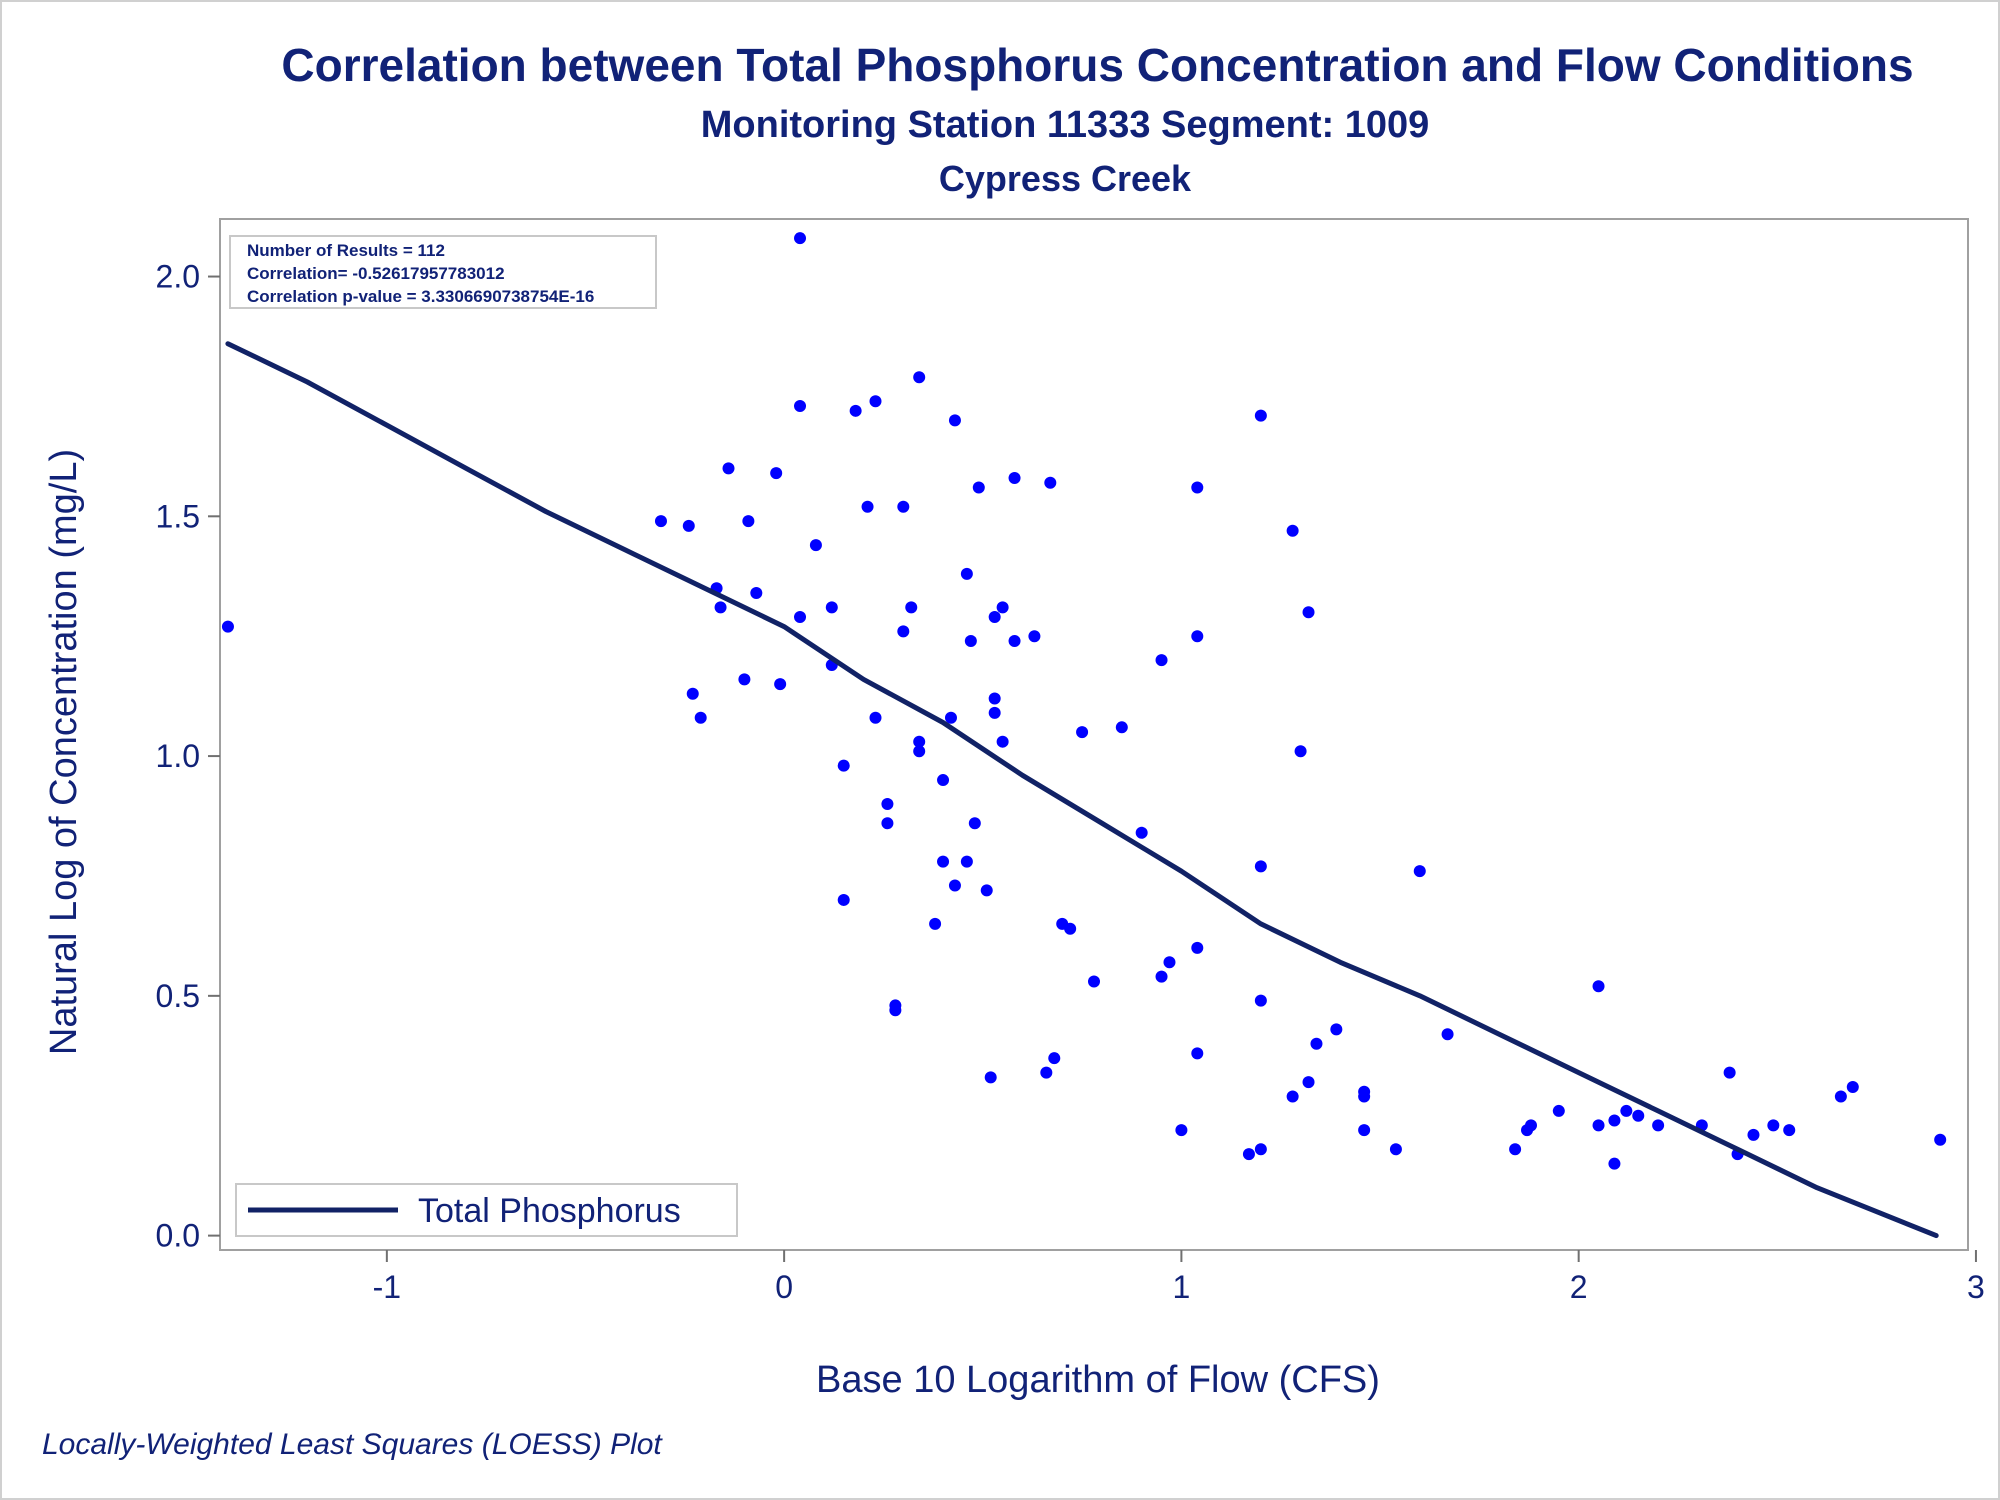 The width and height of the screenshot is (2000, 1500). I want to click on x-tick-label: -1, so click(387, 1287).